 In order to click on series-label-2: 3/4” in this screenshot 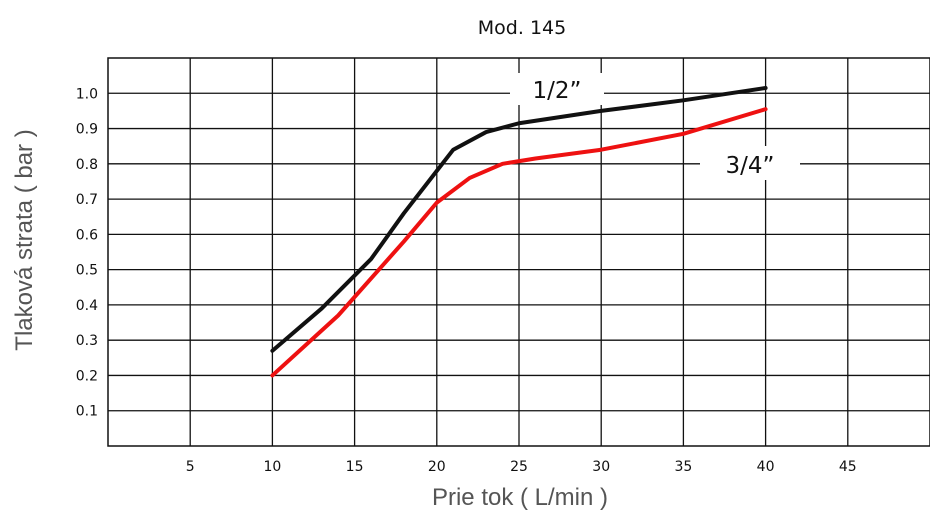, I will do `click(750, 166)`.